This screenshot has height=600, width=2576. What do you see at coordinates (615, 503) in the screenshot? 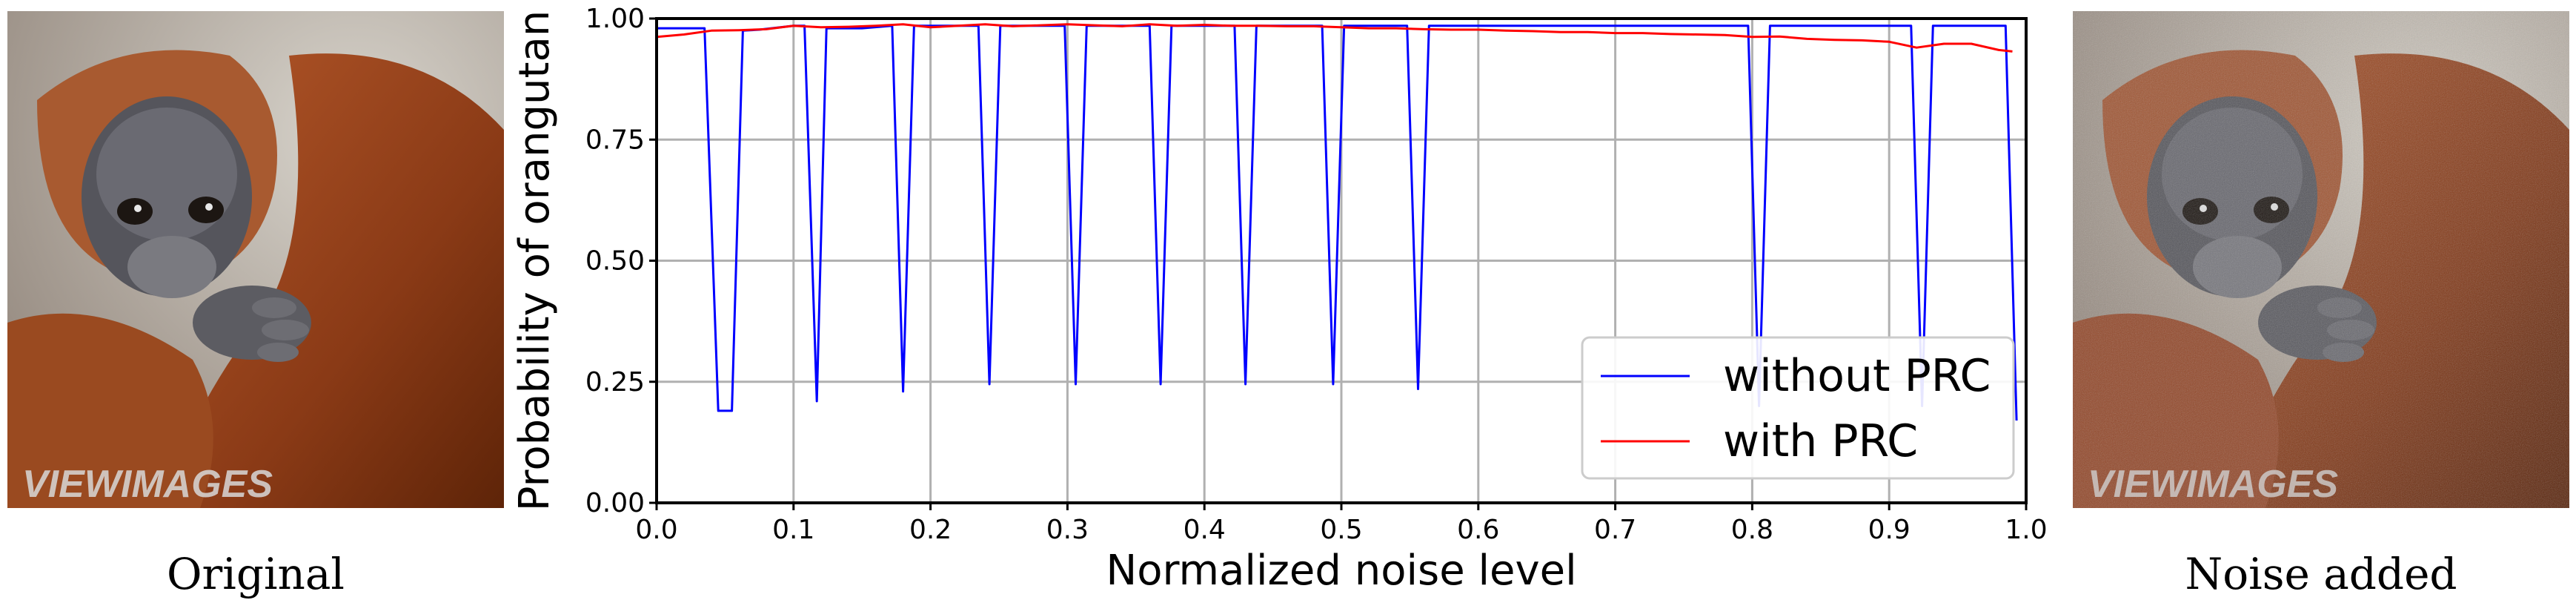
I see `y-tick-label: 0.00` at bounding box center [615, 503].